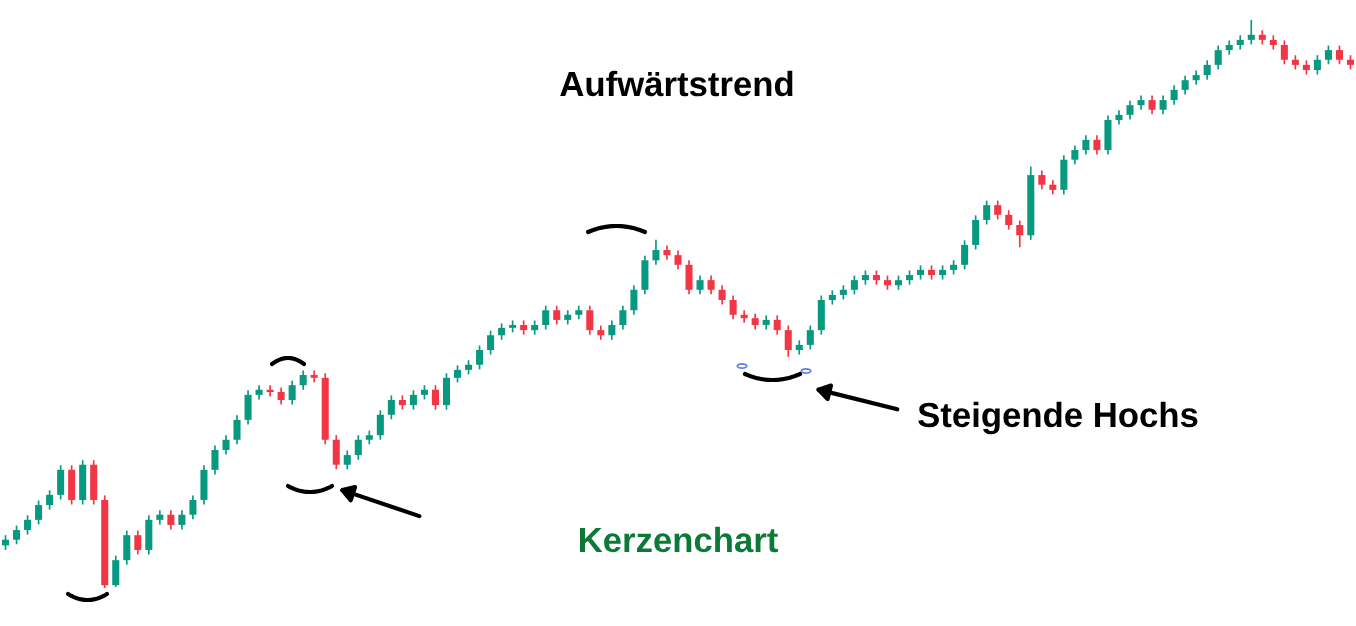 The height and width of the screenshot is (626, 1356). What do you see at coordinates (1058, 418) in the screenshot?
I see `annotation: Steigende Hochs` at bounding box center [1058, 418].